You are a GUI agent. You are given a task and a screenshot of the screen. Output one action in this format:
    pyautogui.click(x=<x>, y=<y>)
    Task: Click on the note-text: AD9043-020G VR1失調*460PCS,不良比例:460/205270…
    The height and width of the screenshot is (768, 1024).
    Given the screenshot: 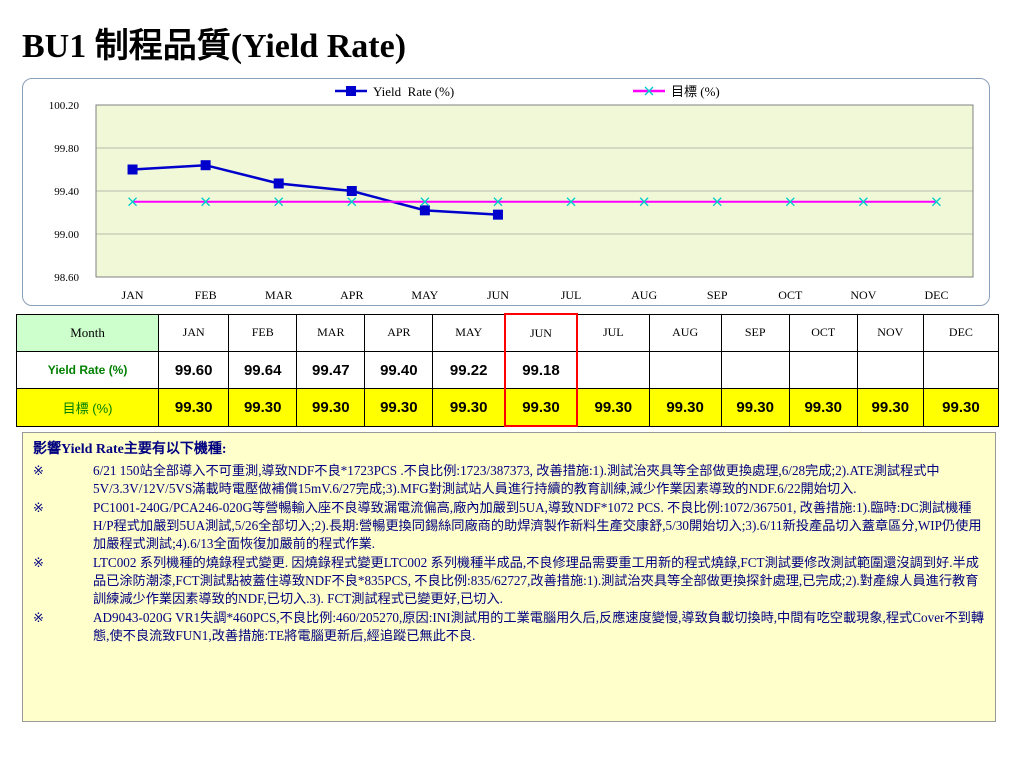 What is the action you would take?
    pyautogui.click(x=539, y=626)
    